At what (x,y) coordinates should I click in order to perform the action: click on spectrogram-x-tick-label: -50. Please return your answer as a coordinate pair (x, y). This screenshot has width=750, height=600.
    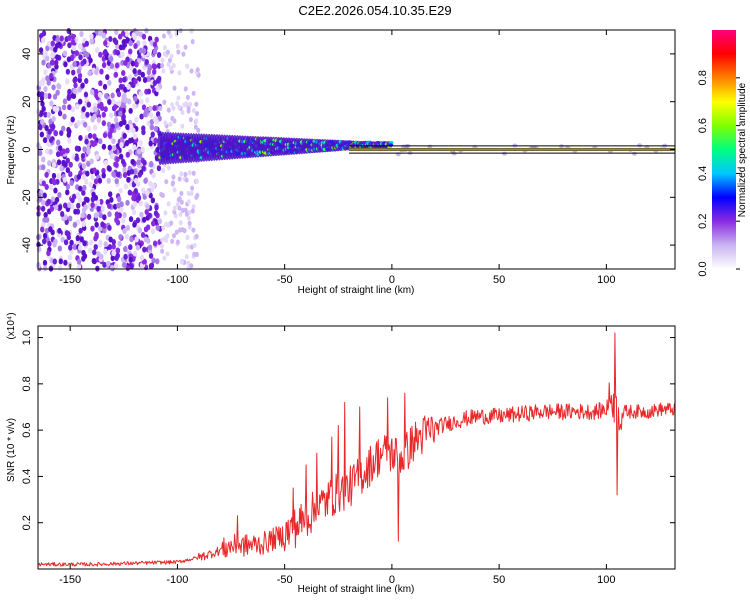
    Looking at the image, I should click on (285, 280).